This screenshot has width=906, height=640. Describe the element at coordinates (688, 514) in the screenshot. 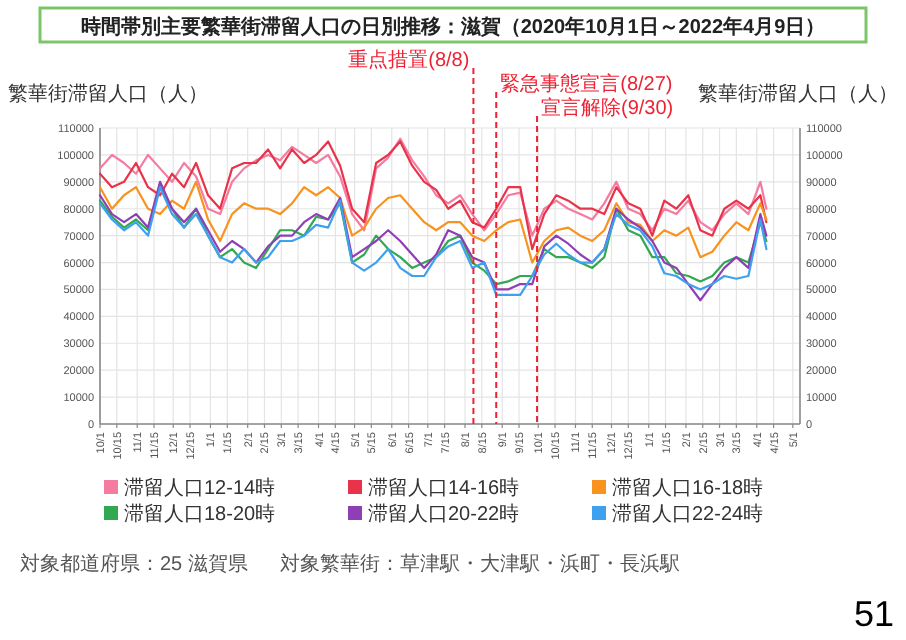

I see `legend-label: 滞留人口22-24時` at that location.